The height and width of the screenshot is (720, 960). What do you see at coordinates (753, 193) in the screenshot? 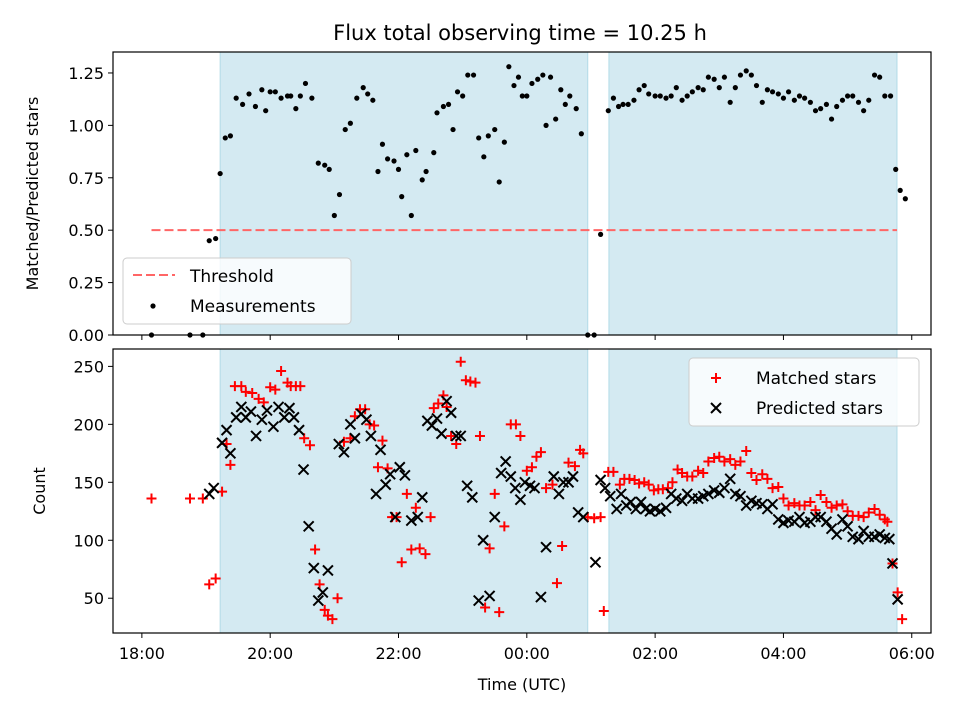
I see `observing-interval-shade` at bounding box center [753, 193].